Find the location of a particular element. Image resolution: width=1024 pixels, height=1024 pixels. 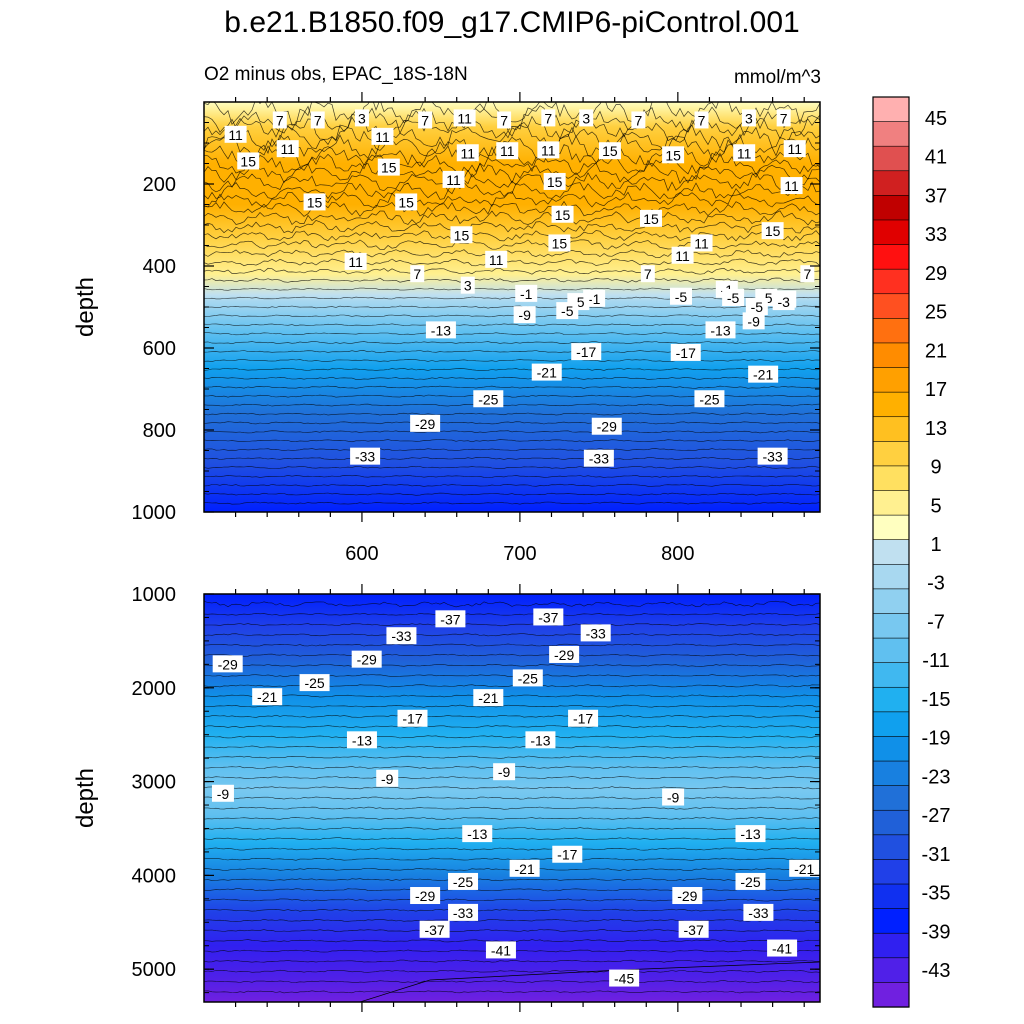

panel-subtitle: O2 minus obs, EPAC_18S-18N is located at coordinates (336, 74).